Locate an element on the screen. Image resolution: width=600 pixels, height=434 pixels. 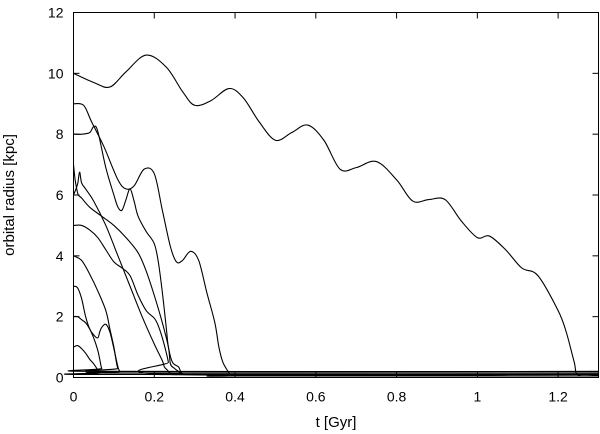
y-tick-label-4: 8 is located at coordinates (60, 134).